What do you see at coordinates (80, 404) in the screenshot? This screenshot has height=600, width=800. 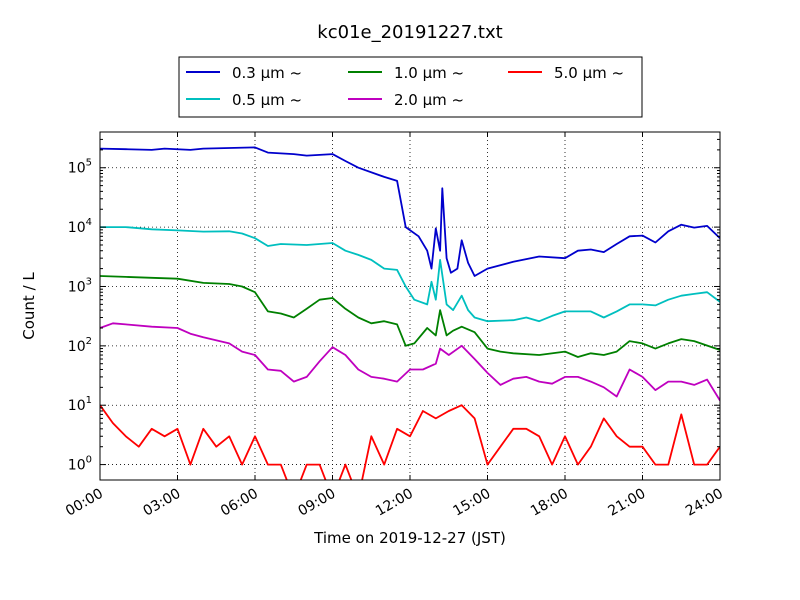 I see `y-tick-label: 10¹` at bounding box center [80, 404].